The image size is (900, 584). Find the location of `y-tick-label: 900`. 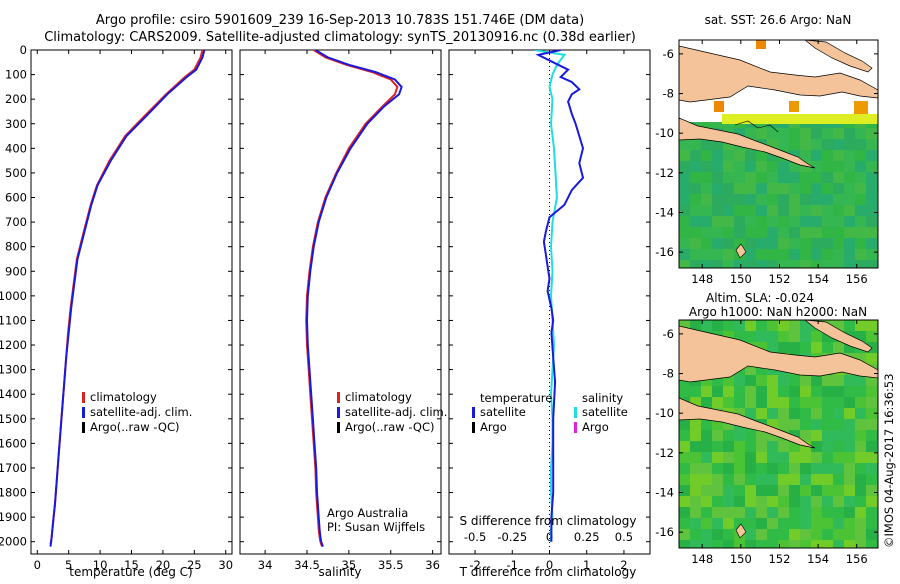

y-tick-label: 900 is located at coordinates (16, 271).